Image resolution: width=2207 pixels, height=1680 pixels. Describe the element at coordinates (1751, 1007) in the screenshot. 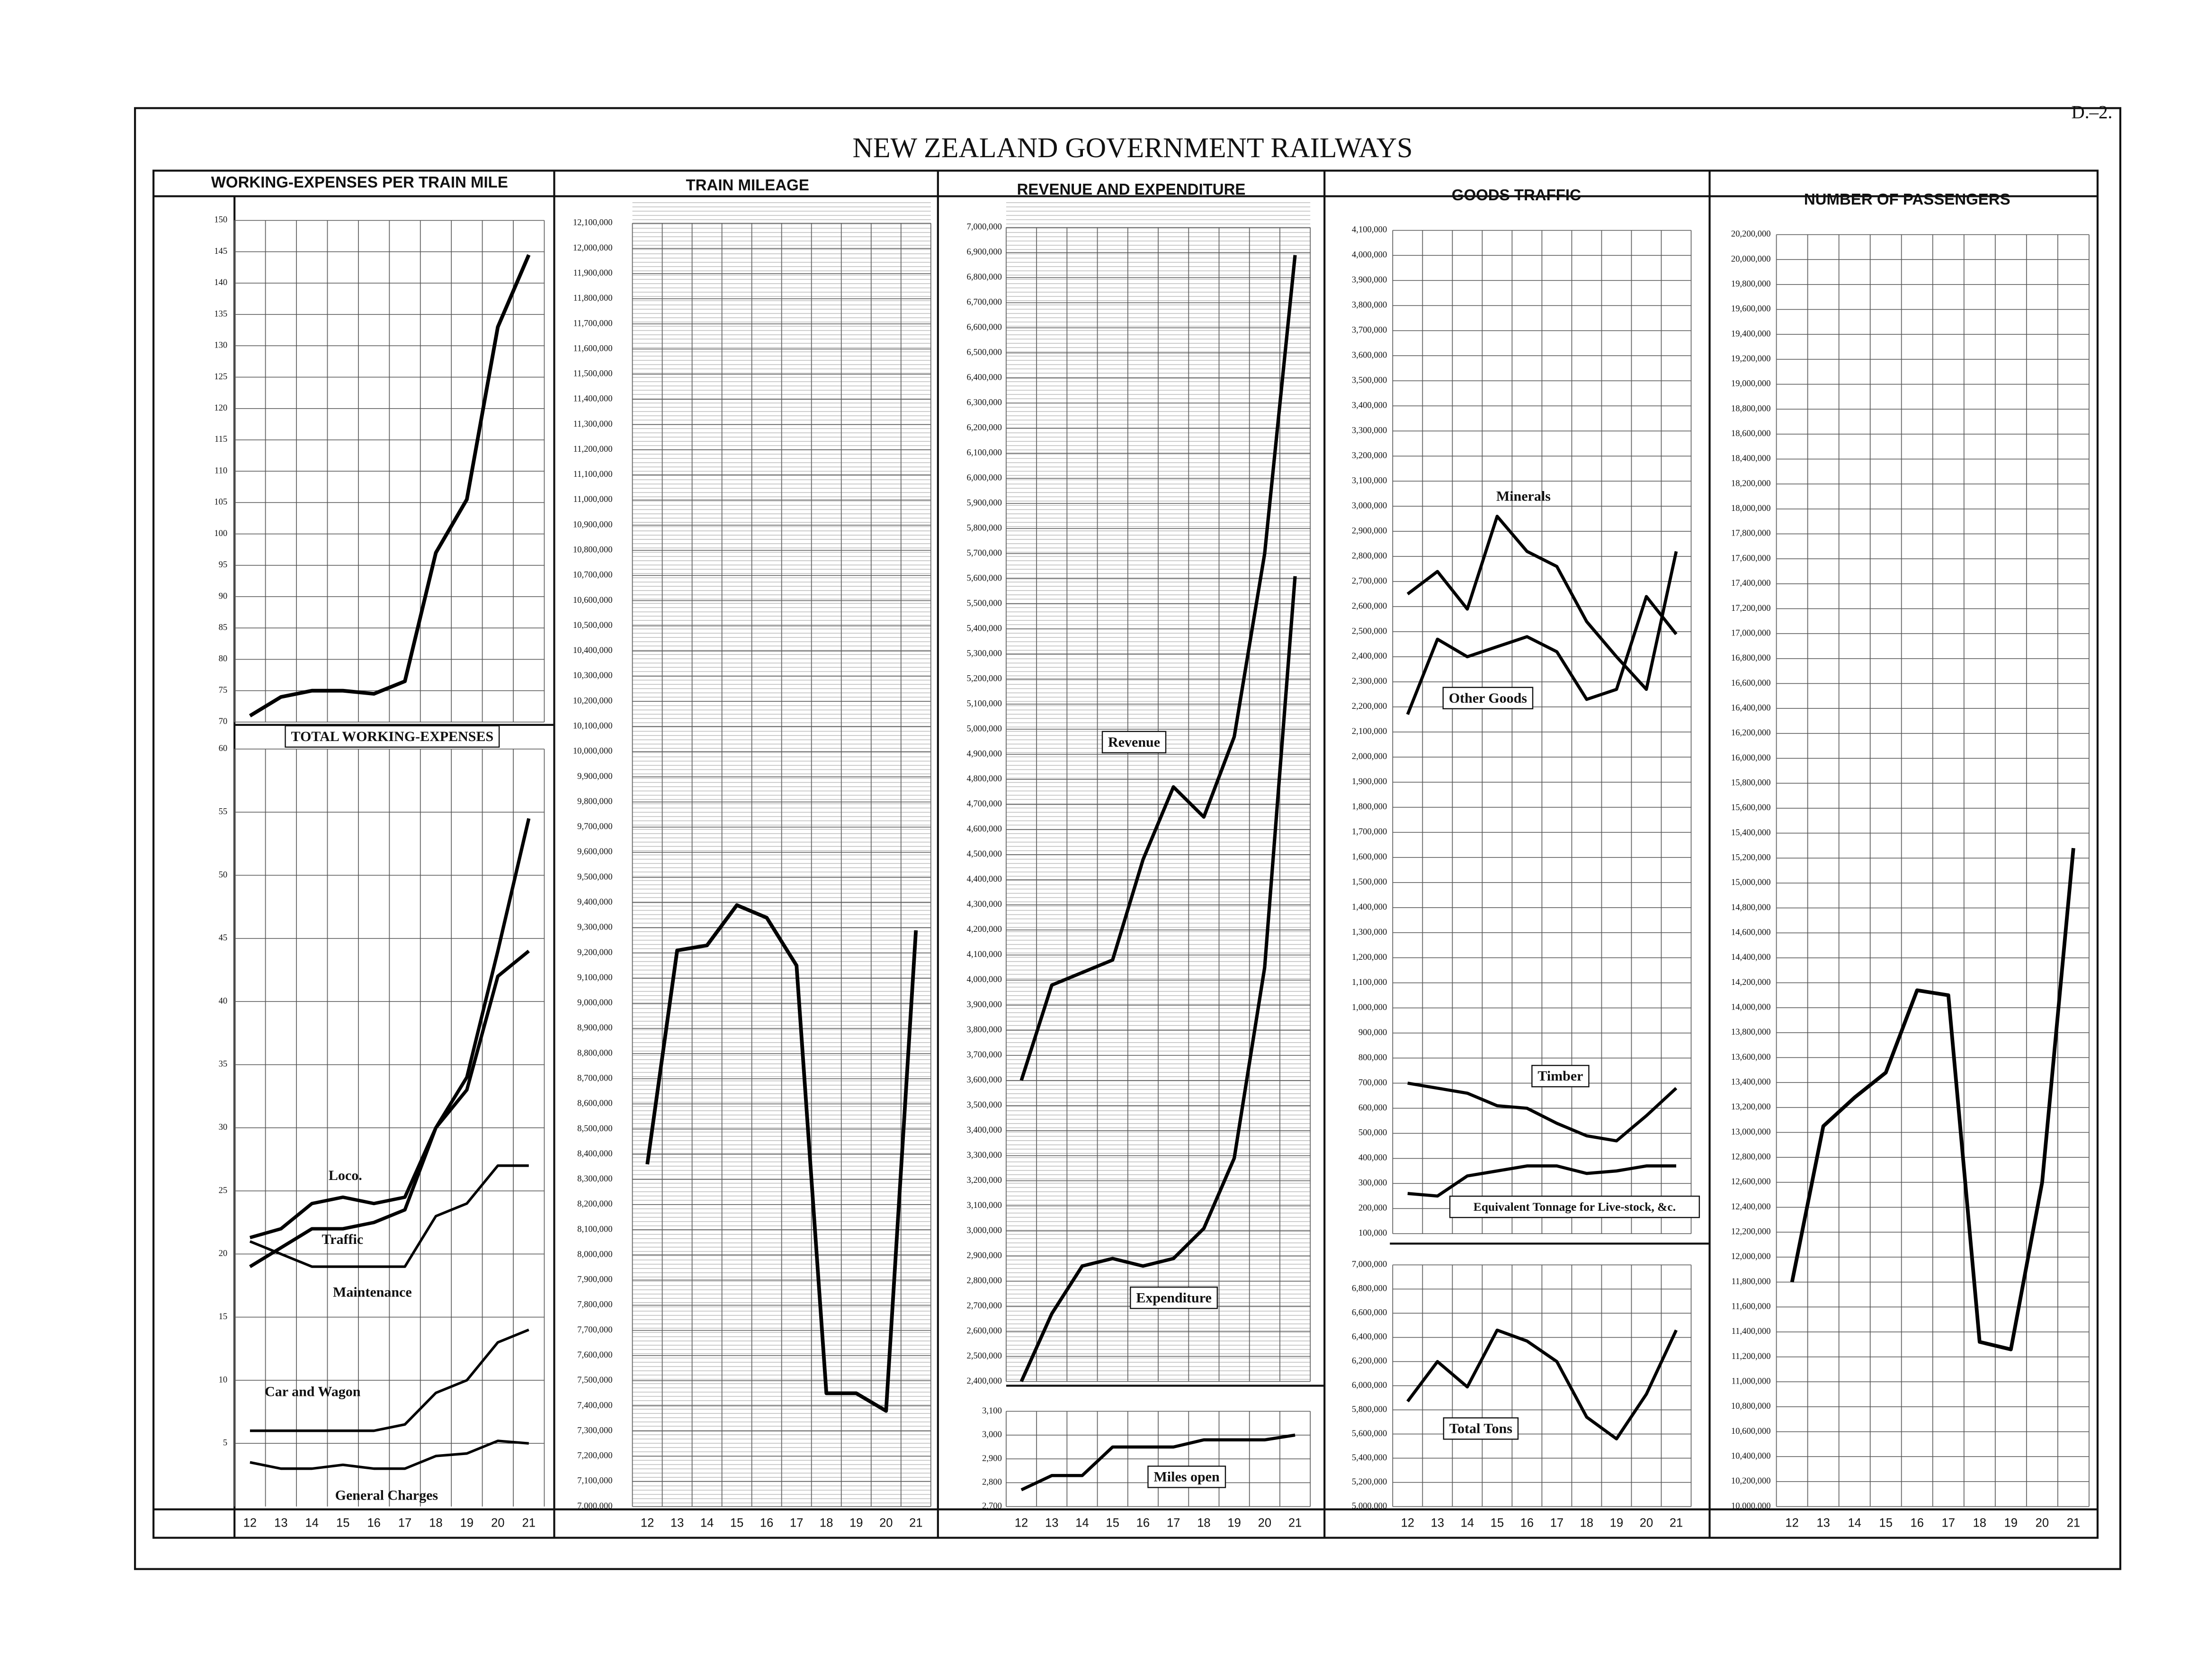

I see `y-tick-label: 14,000,000` at that location.